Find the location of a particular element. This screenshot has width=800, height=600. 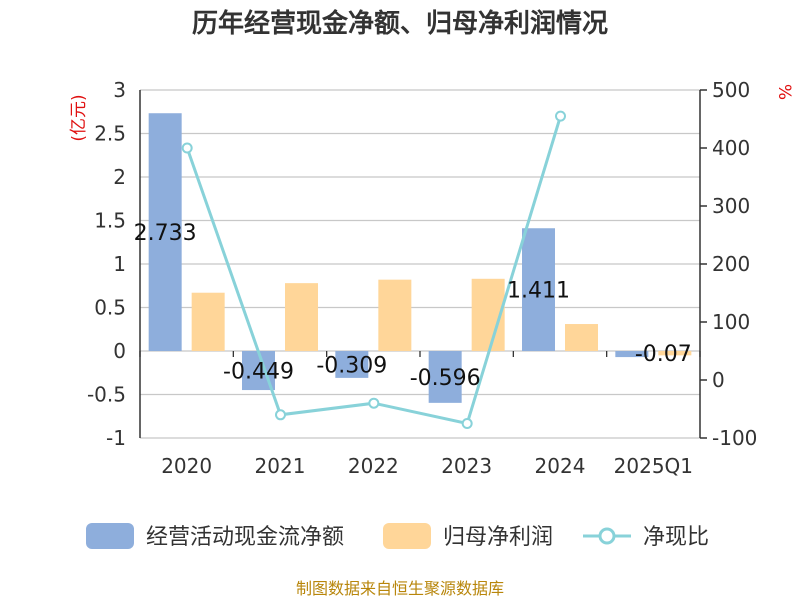

legend-label-ratio: 净现比 is located at coordinates (676, 537).